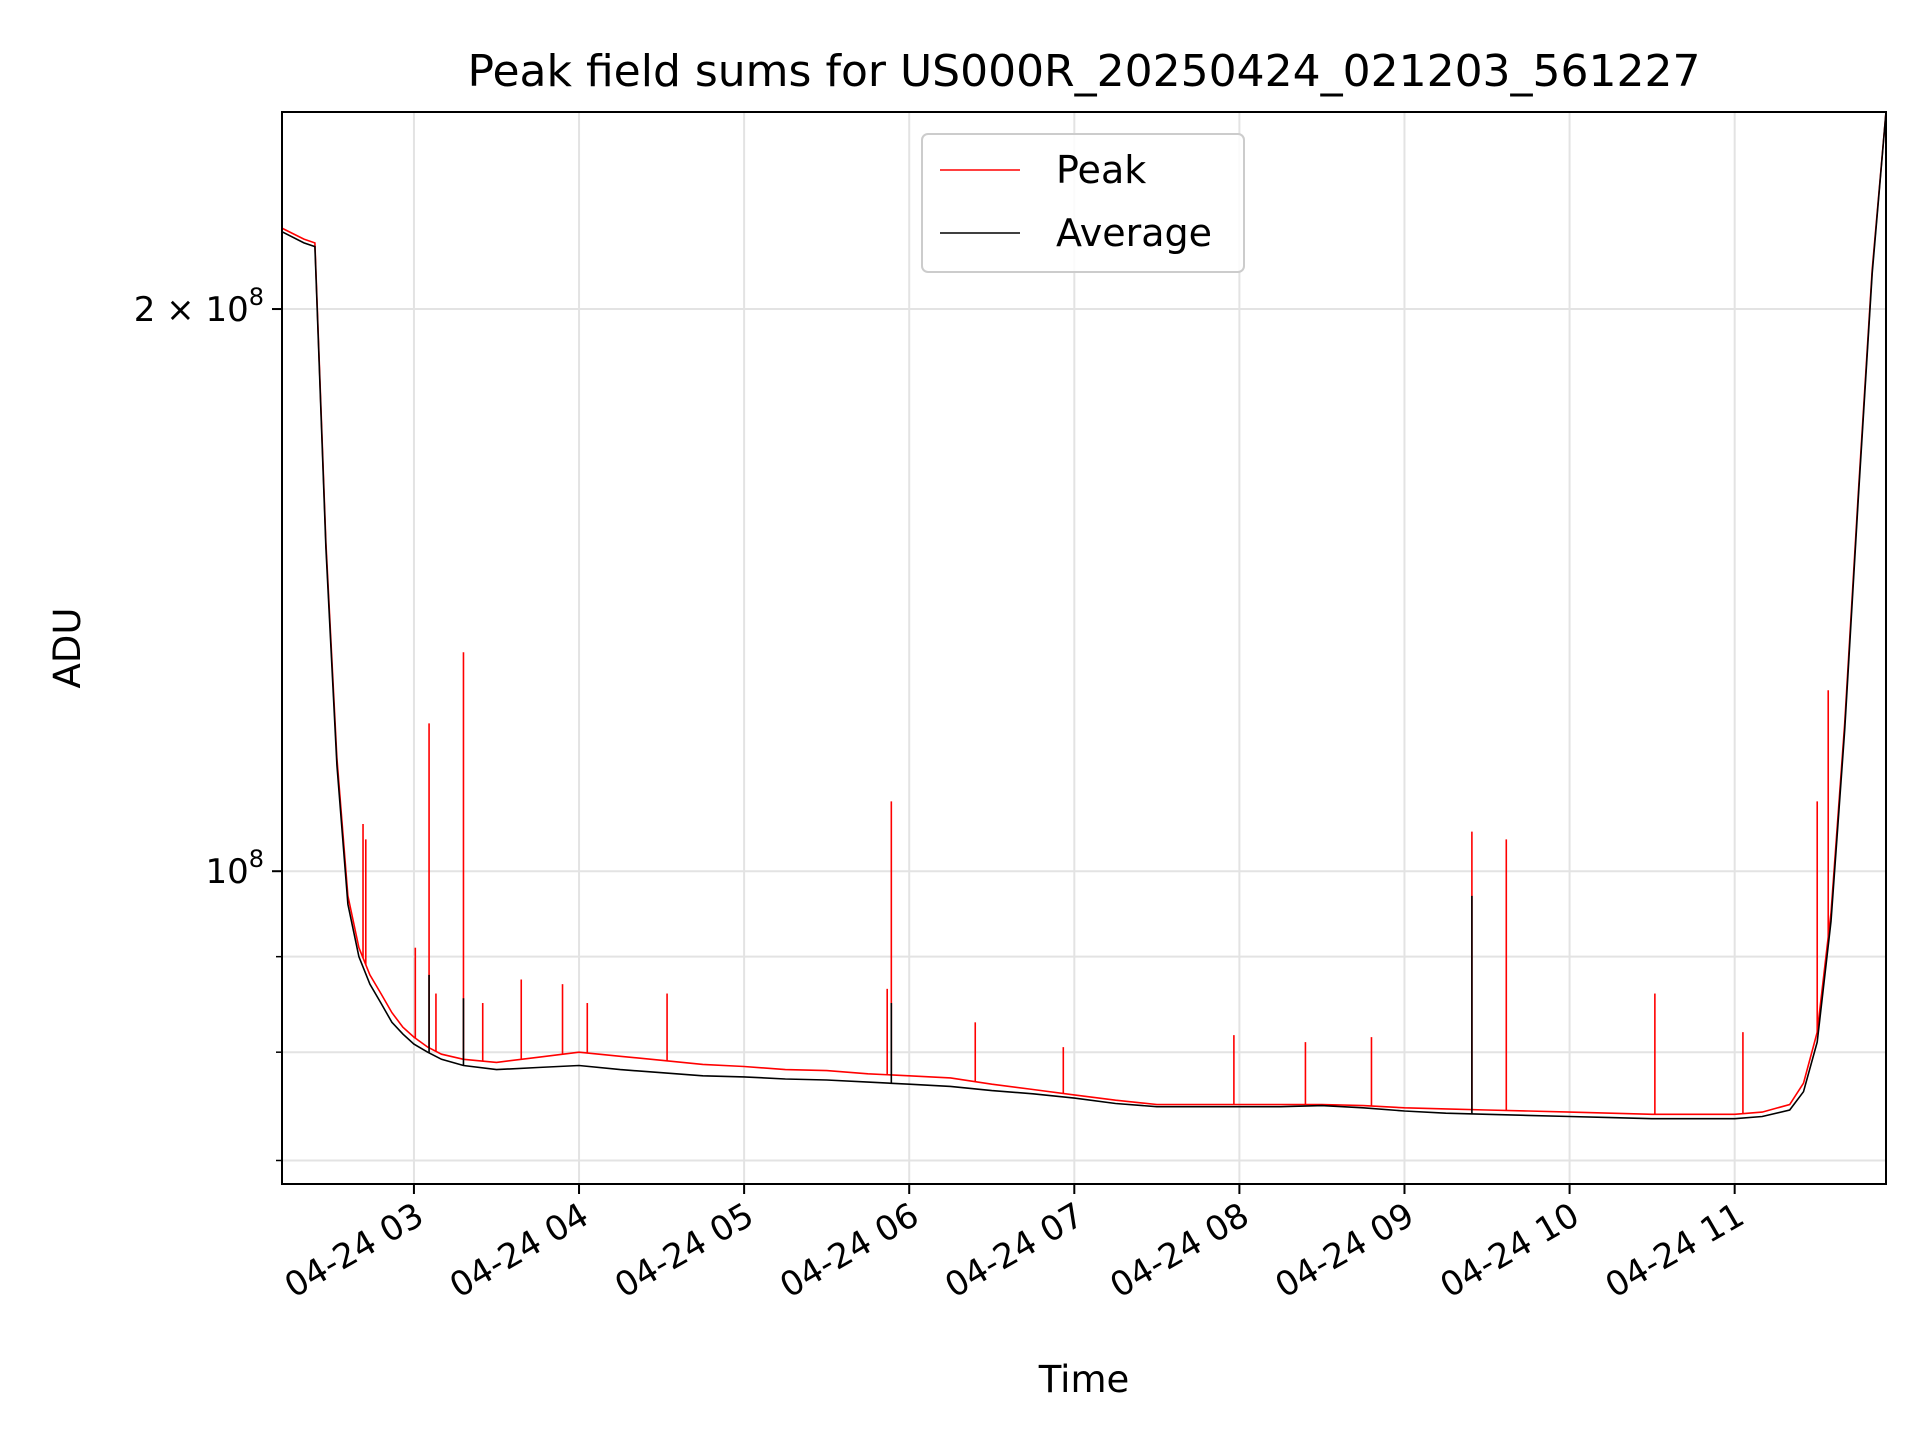 This screenshot has width=1920, height=1440. Describe the element at coordinates (1101, 170) in the screenshot. I see `legend-label-peak: Peak` at that location.